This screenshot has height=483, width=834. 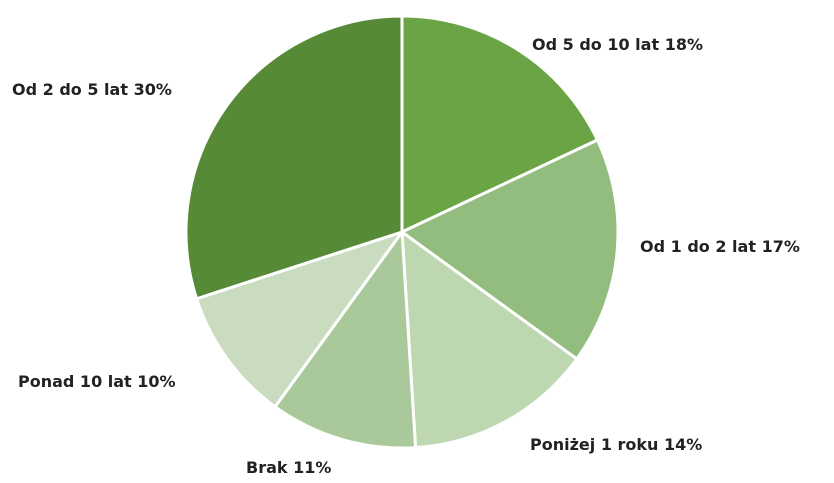 I want to click on slice-label: Od 2 do 5 lat 30%, so click(x=92, y=89).